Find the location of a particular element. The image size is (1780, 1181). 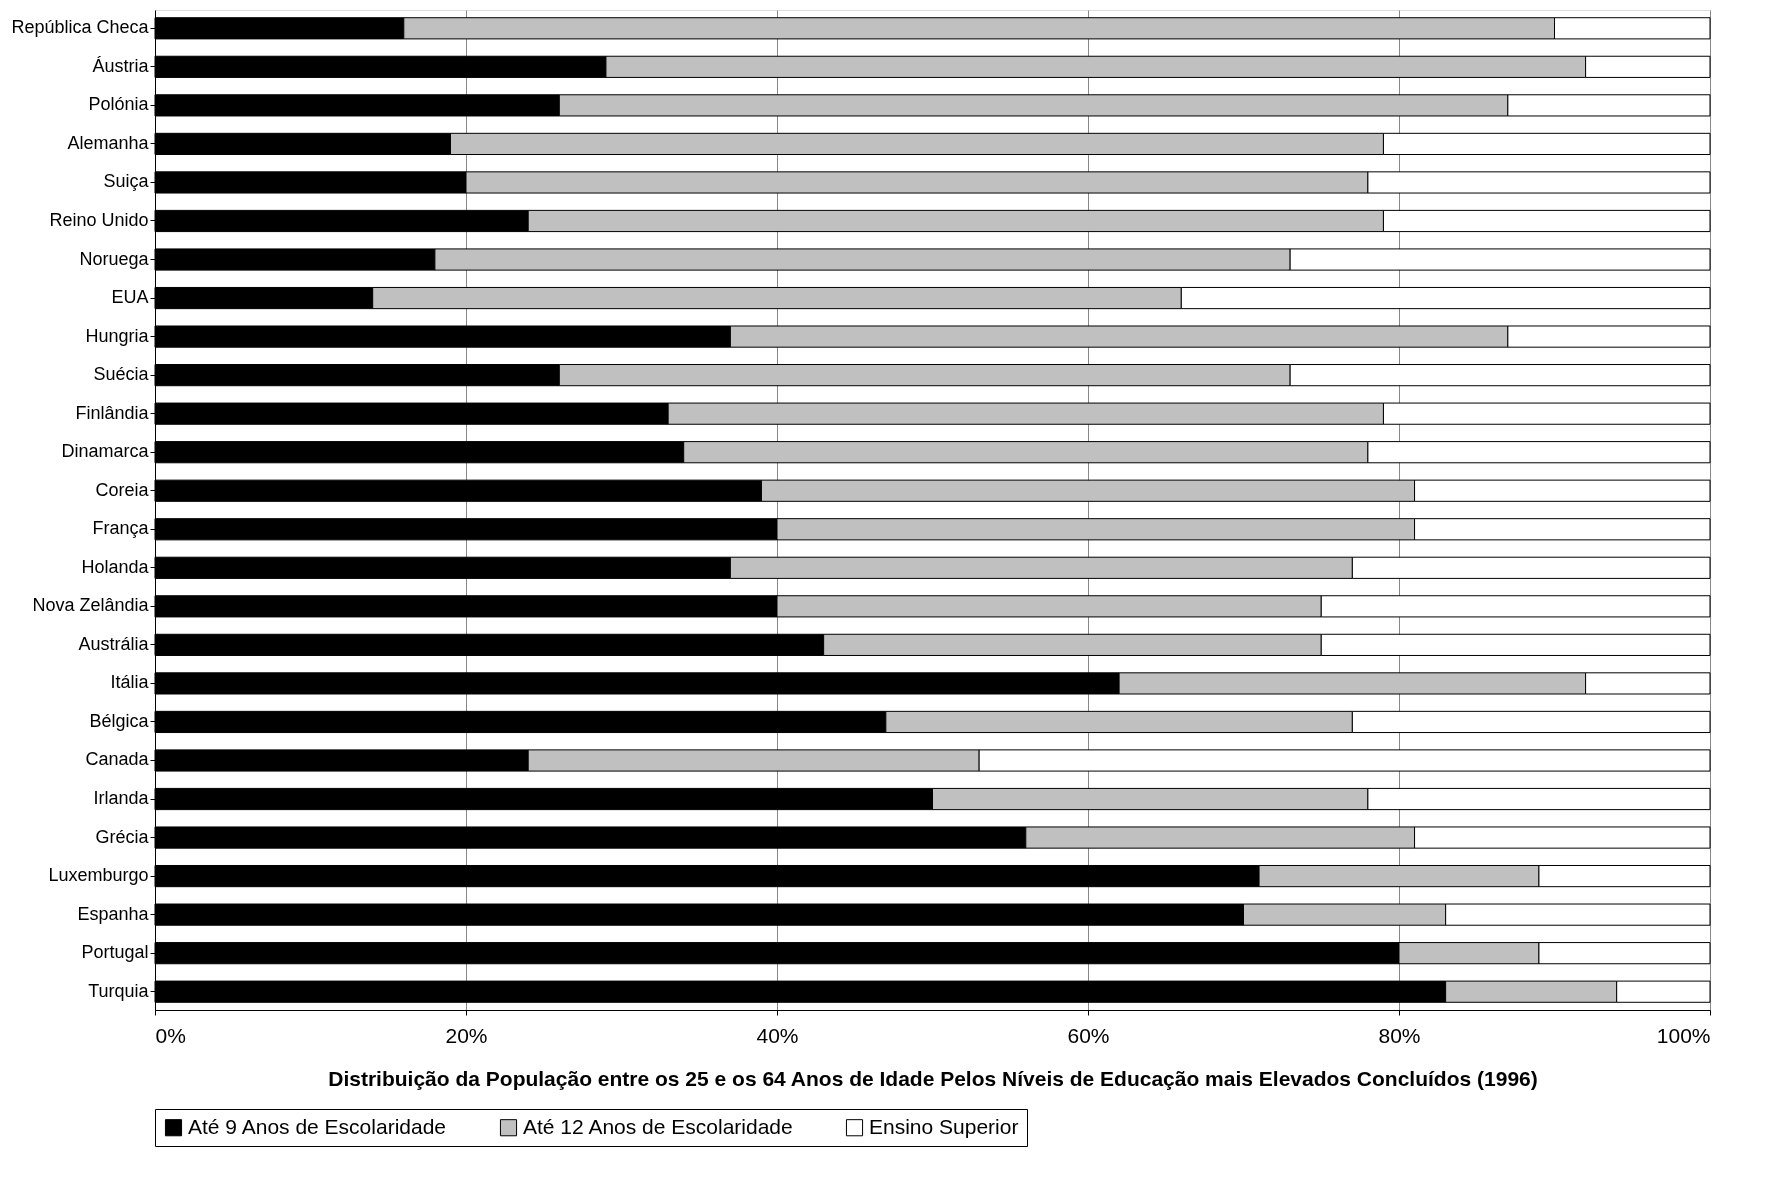

legend-label: Até 9 Anos de Escolaridade is located at coordinates (317, 1126).